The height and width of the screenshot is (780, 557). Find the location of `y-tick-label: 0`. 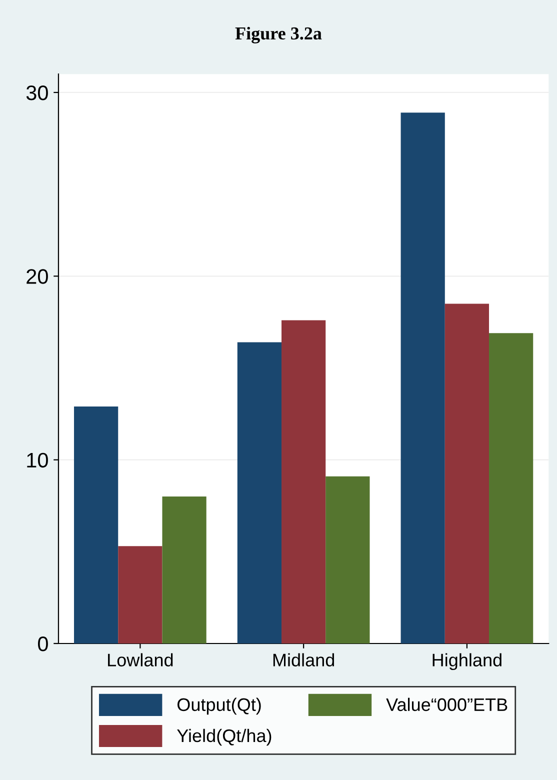

y-tick-label: 0 is located at coordinates (43, 644).